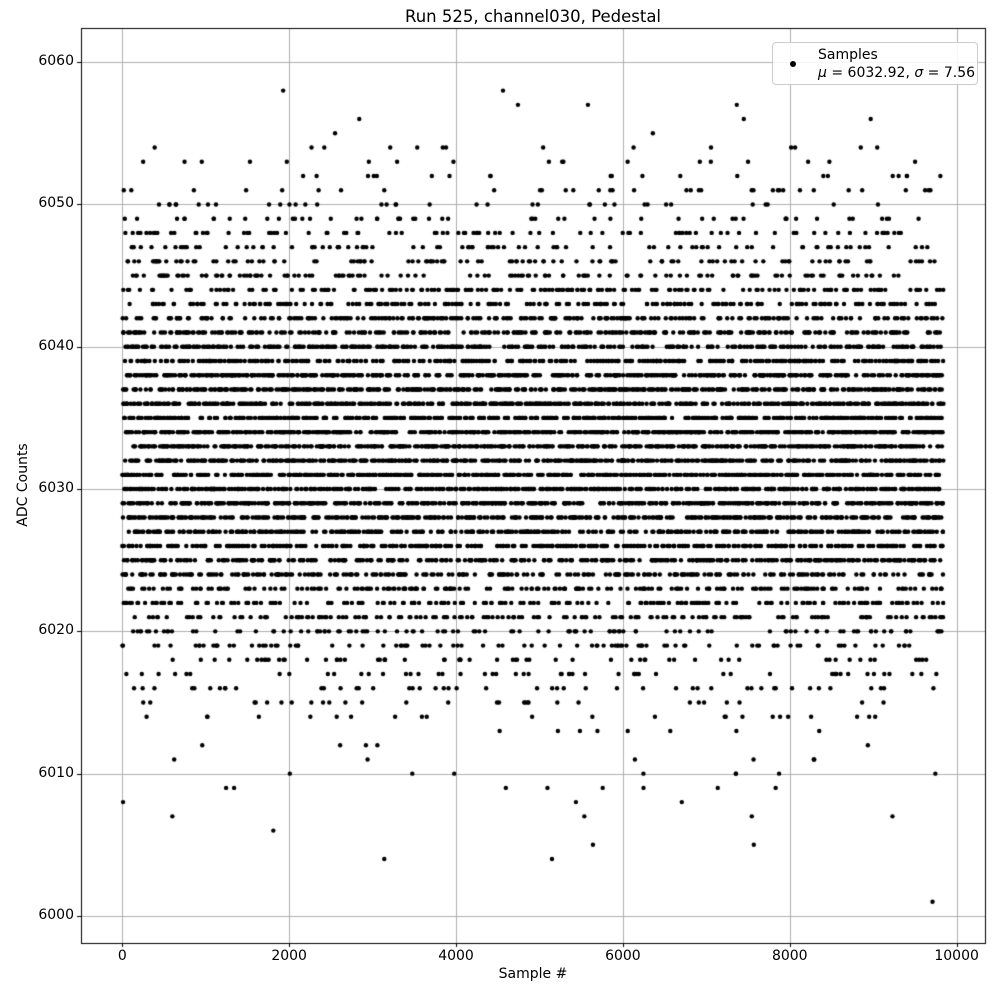 This screenshot has height=1000, width=1000. What do you see at coordinates (949, 73) in the screenshot?
I see `sigma-value: = 7.56` at bounding box center [949, 73].